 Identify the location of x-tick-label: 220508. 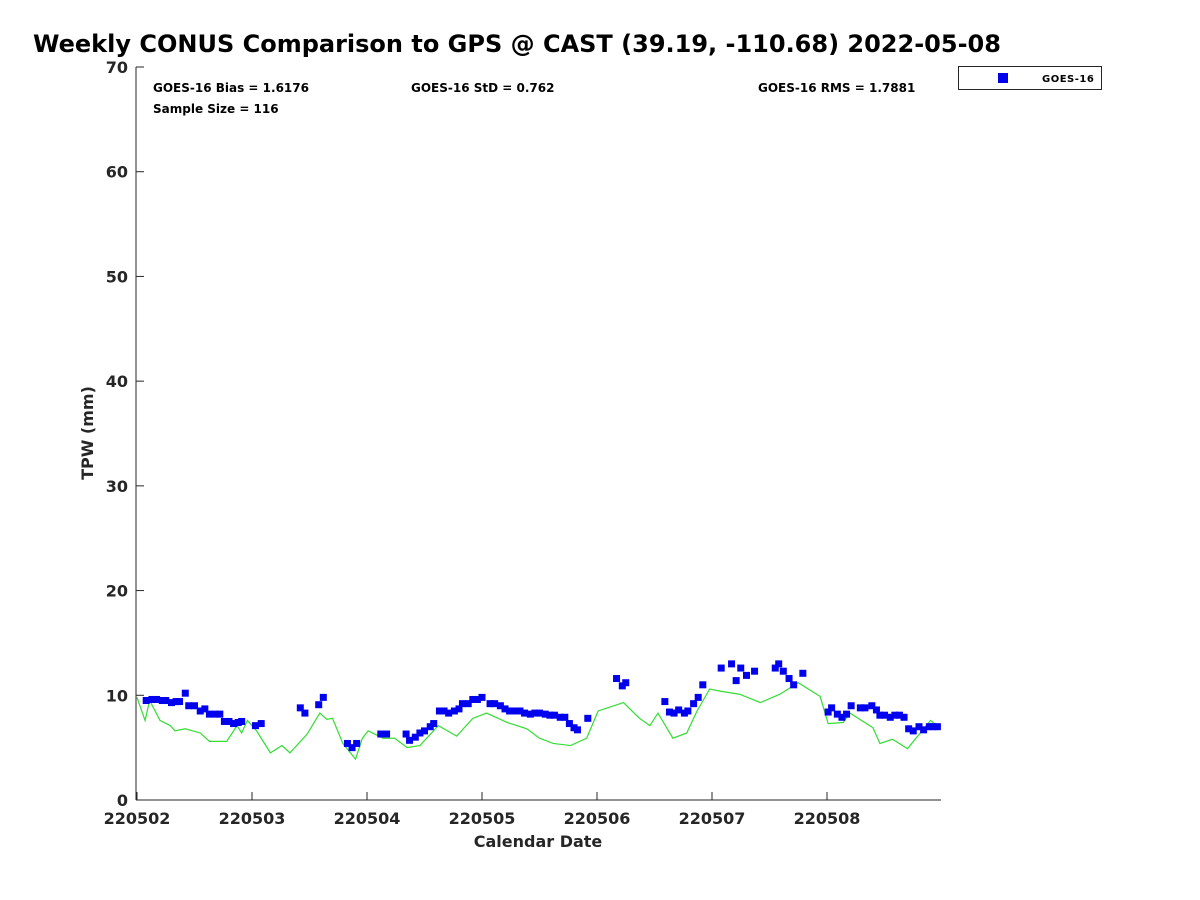
(827, 818).